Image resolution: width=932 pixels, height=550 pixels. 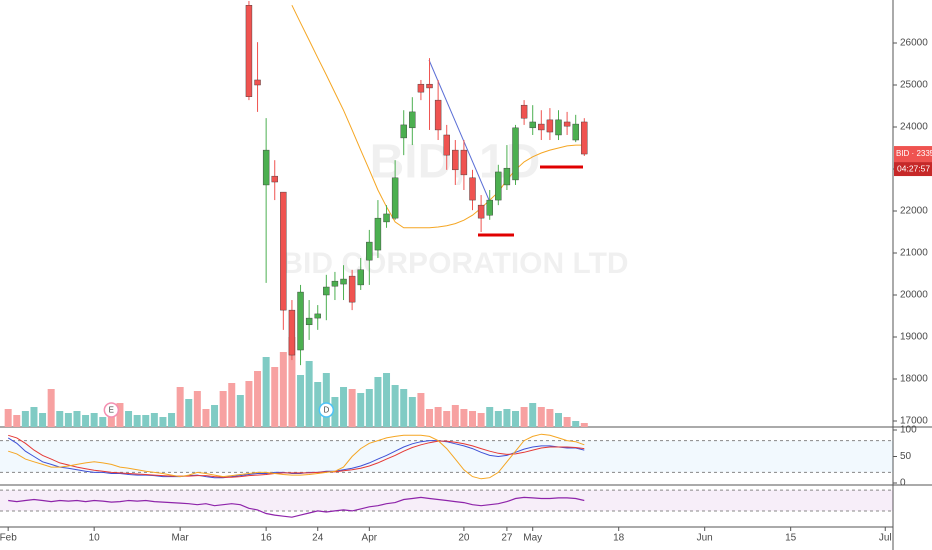 I want to click on event-label: E, so click(x=111, y=410).